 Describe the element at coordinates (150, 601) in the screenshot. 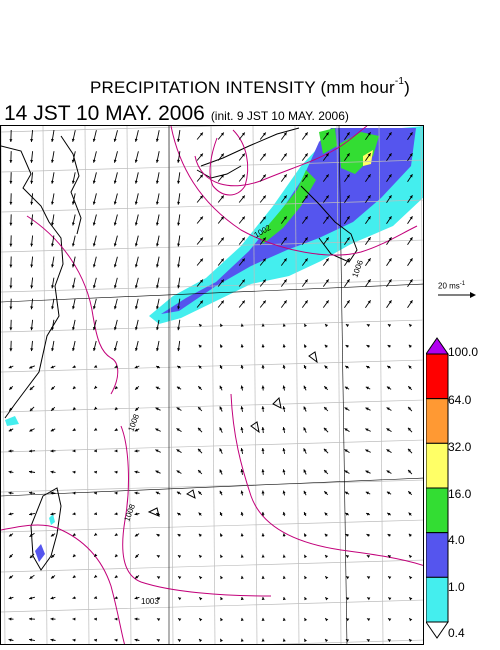

I see `isobar-label: 1003` at that location.